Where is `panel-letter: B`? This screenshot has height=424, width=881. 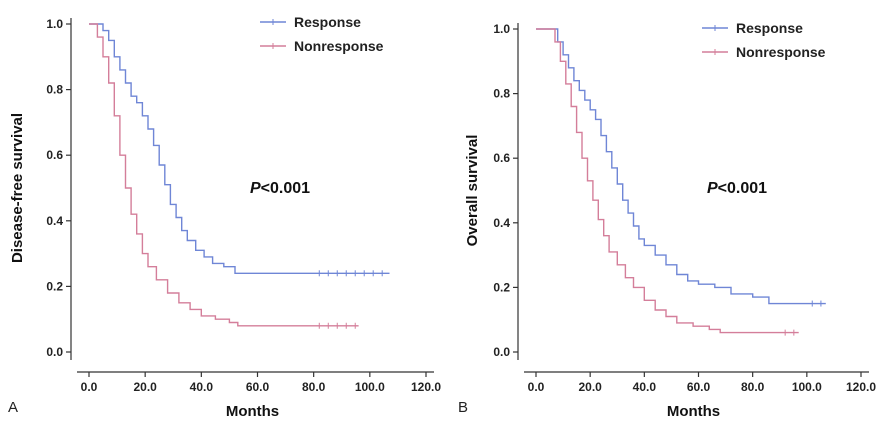 panel-letter: B is located at coordinates (463, 407).